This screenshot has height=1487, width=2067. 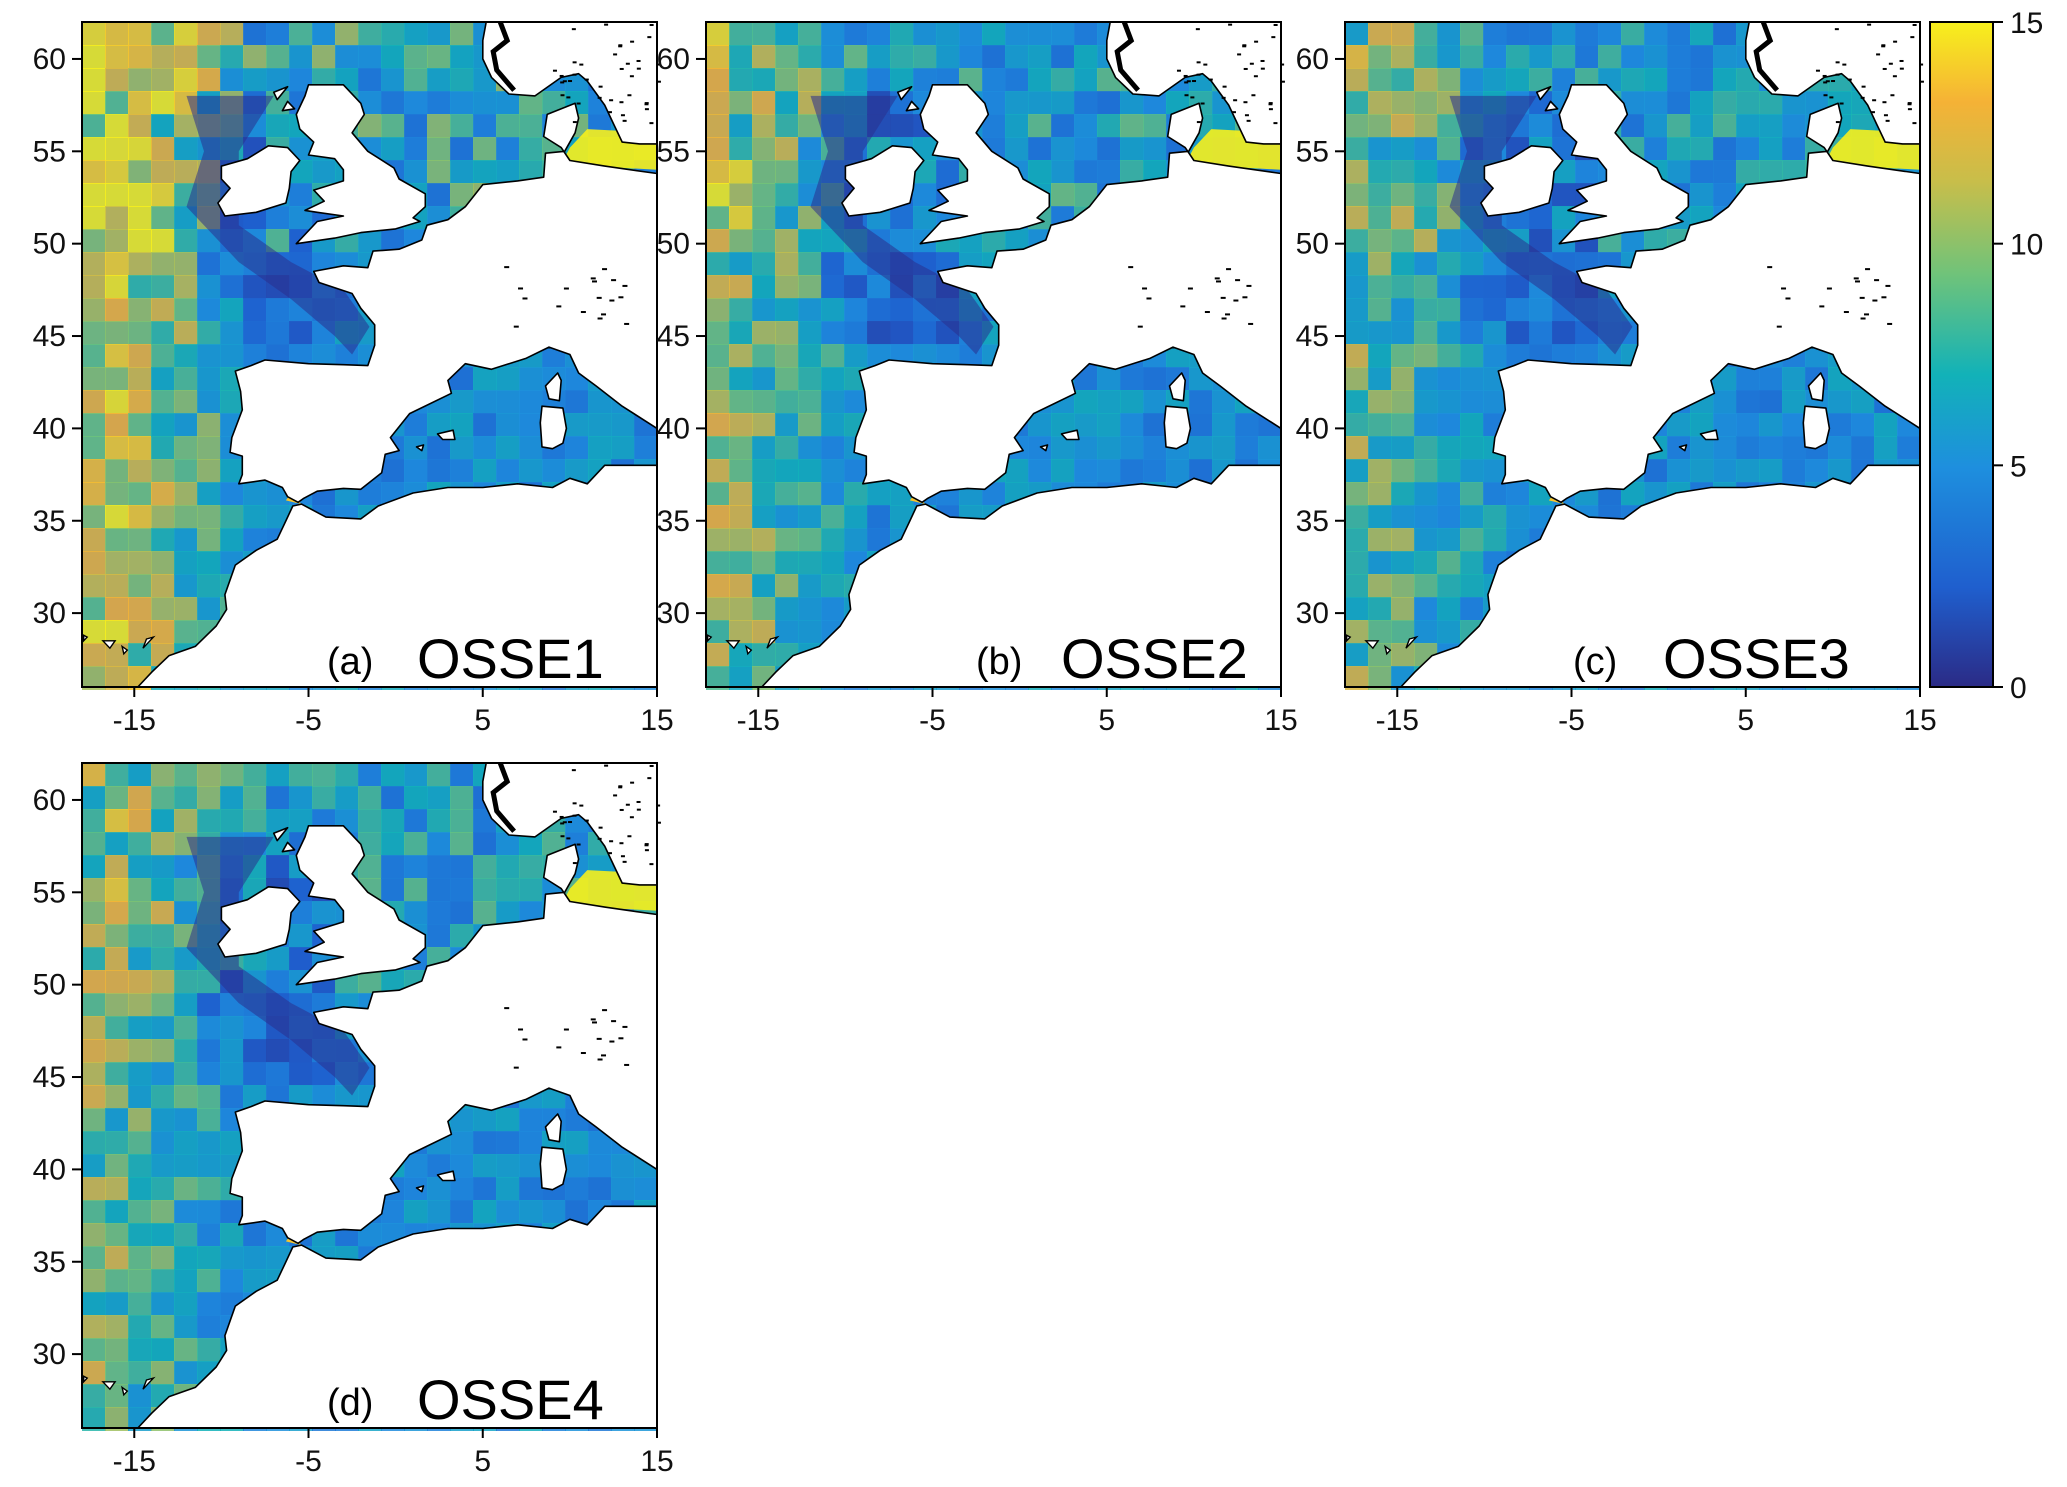 What do you see at coordinates (278, 225) in the screenshot?
I see `shelf-break-band` at bounding box center [278, 225].